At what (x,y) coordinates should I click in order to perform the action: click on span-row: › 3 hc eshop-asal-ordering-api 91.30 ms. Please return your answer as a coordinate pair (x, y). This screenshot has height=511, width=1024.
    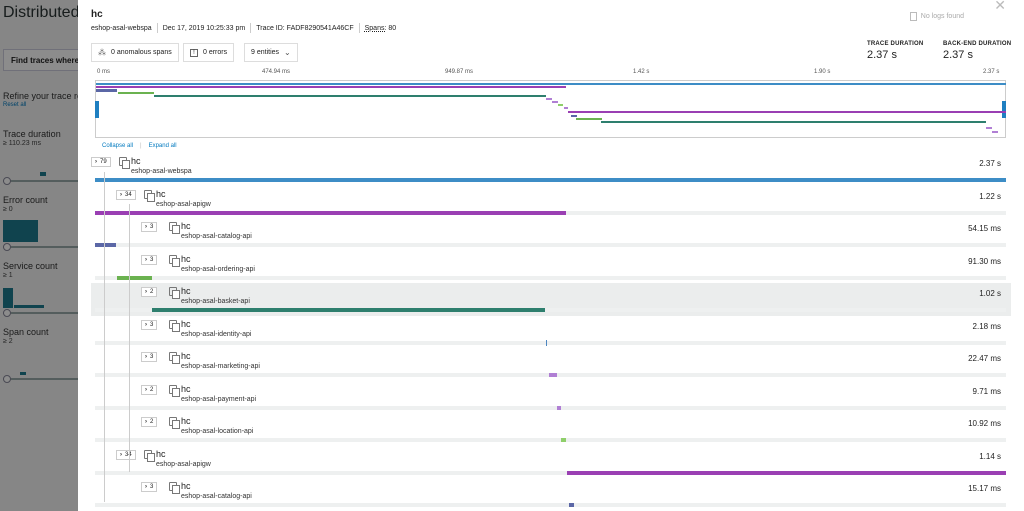
    Looking at the image, I should click on (551, 267).